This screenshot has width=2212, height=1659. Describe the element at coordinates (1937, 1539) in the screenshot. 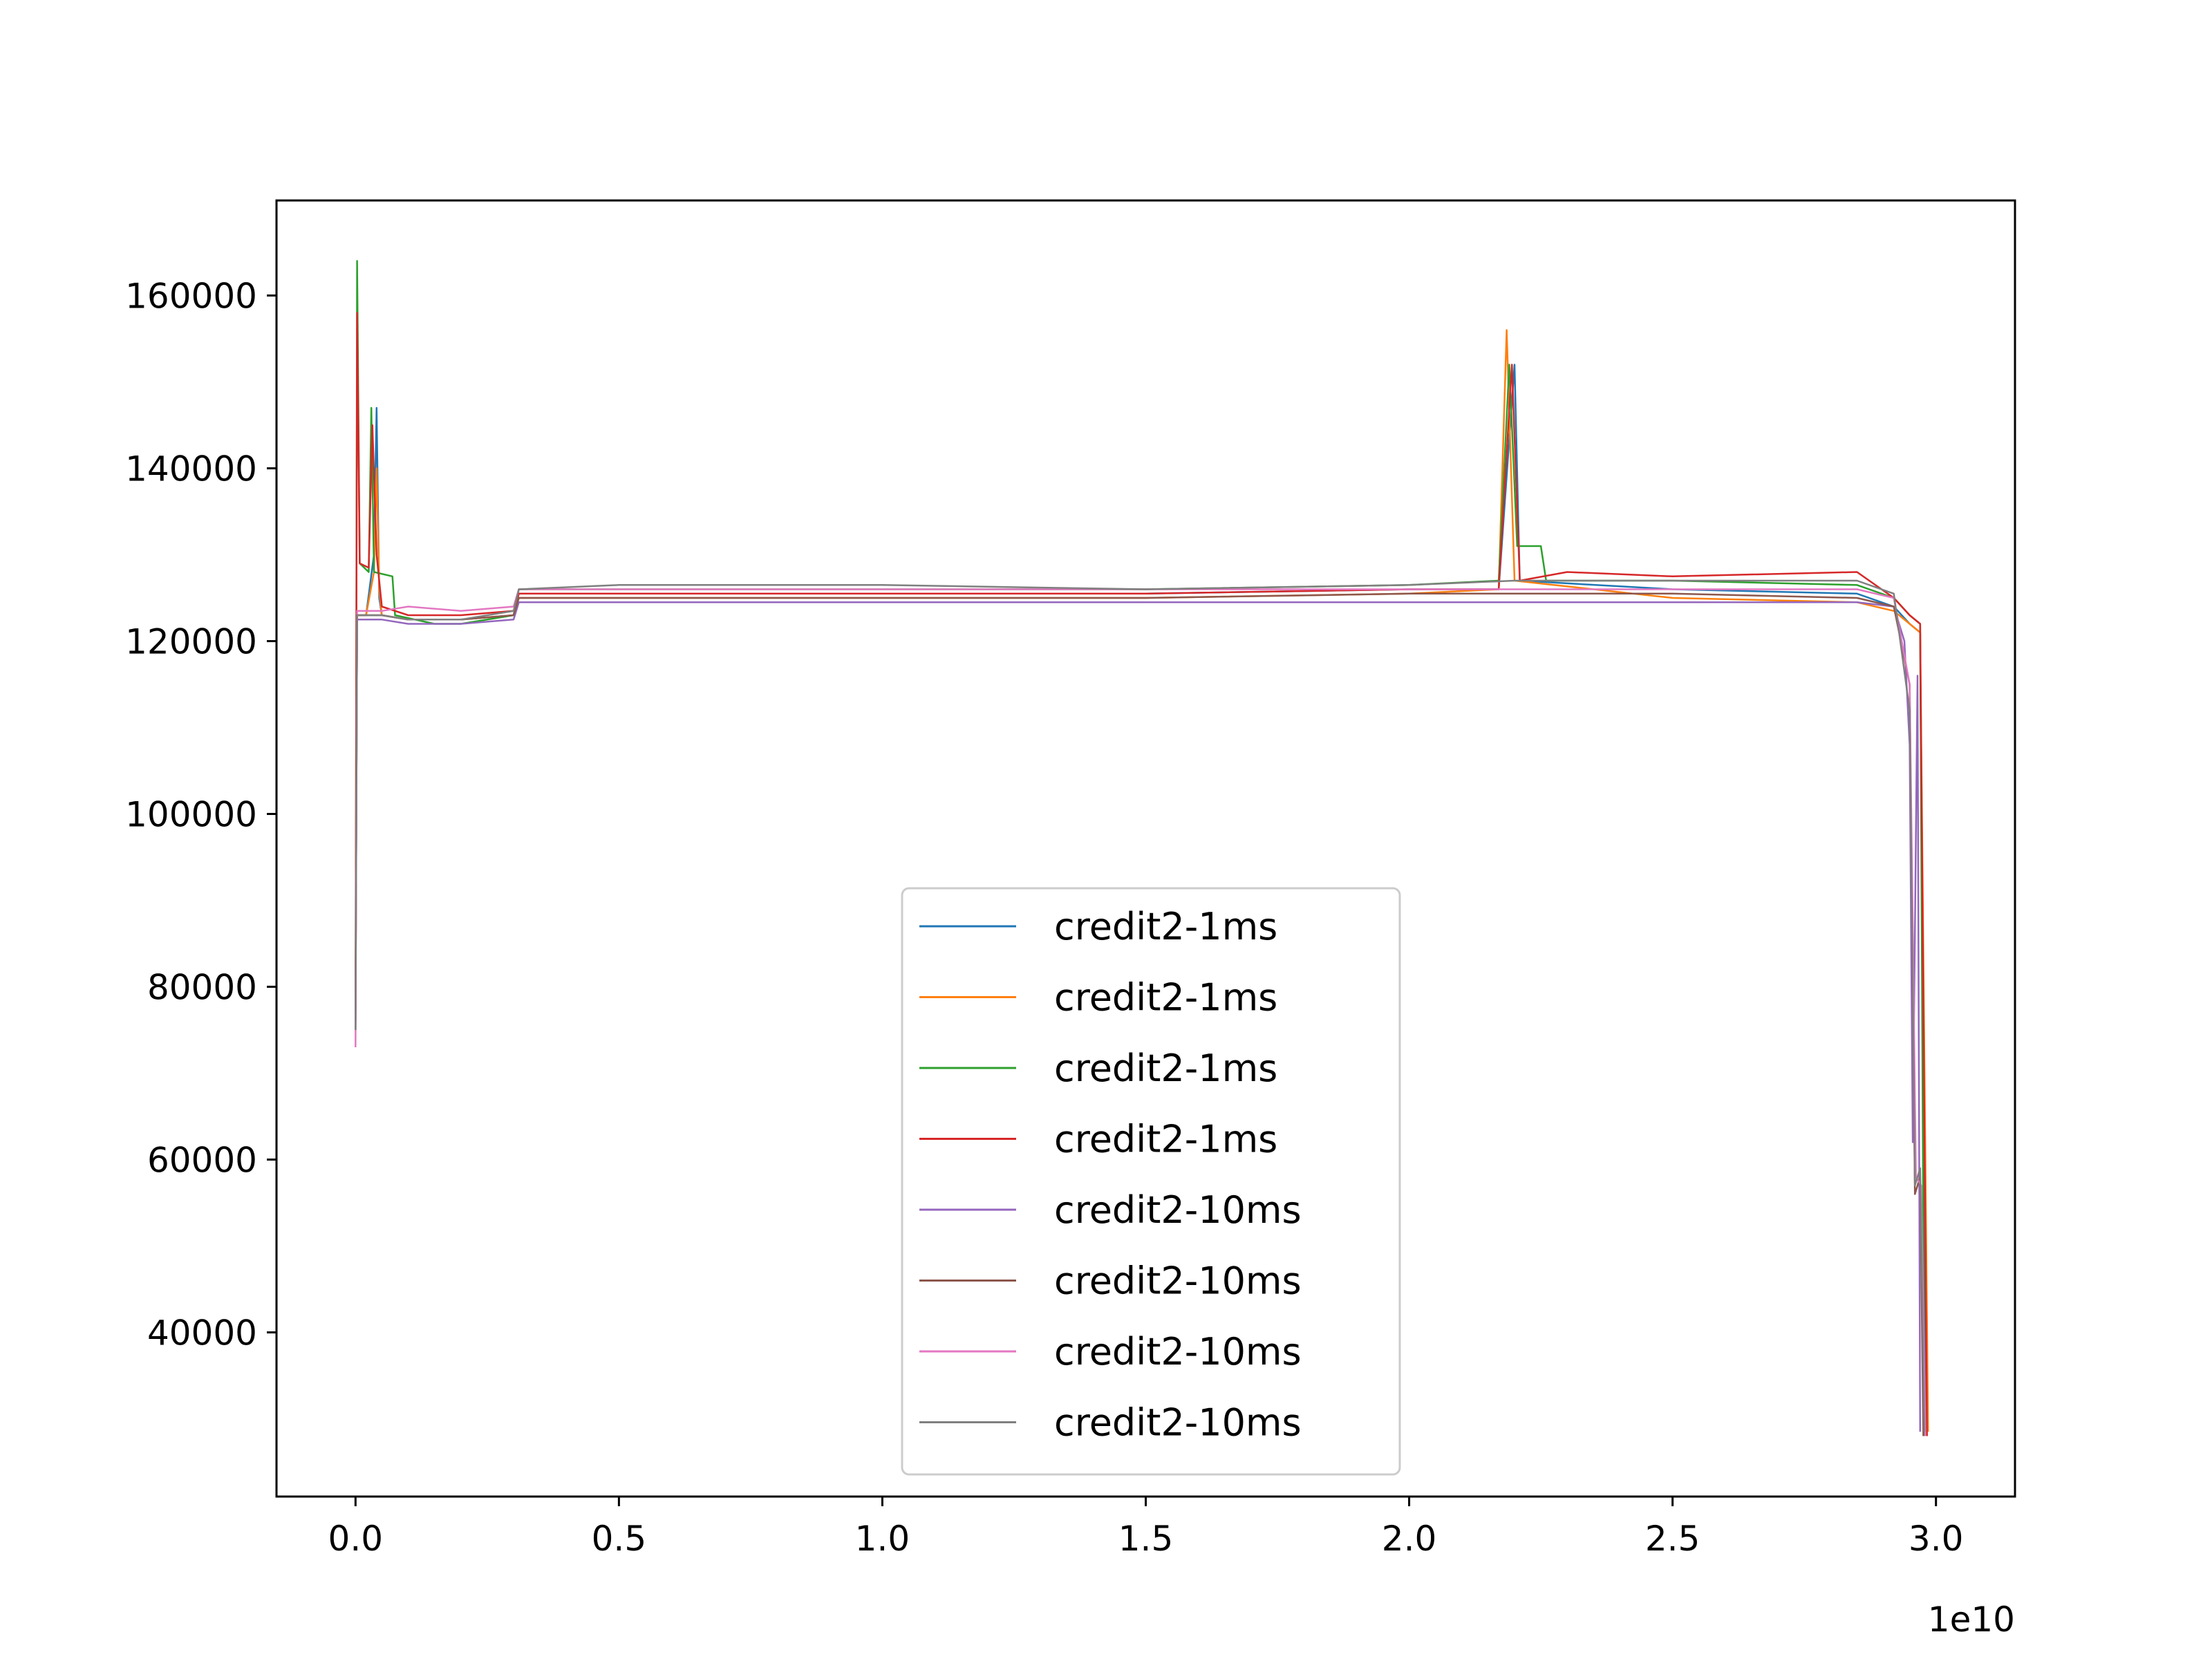

I see `x-tick-label: 3.0` at that location.